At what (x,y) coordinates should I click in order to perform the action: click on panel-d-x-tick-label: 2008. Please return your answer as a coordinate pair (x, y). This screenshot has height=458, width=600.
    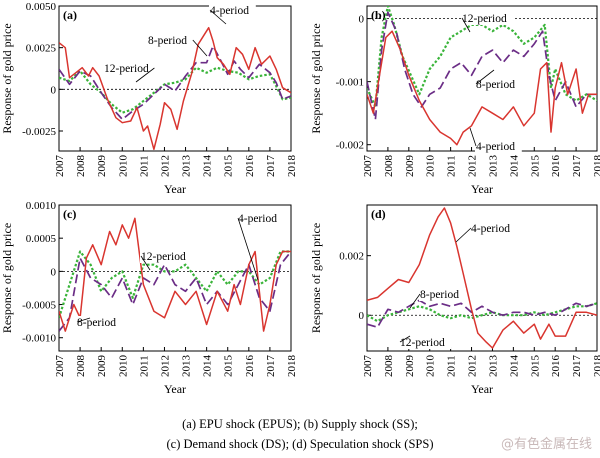
    Looking at the image, I should click on (389, 366).